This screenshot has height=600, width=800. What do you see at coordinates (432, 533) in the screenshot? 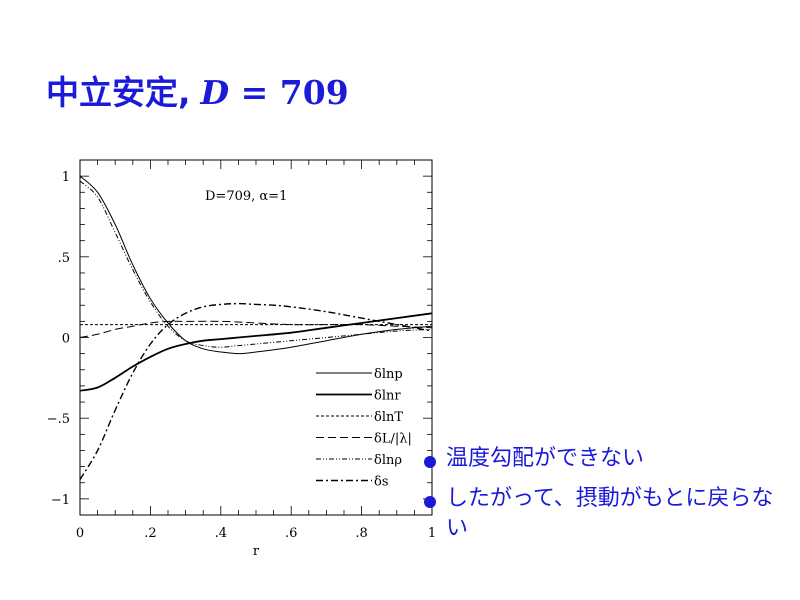
I see `x-tick-label: 1` at bounding box center [432, 533].